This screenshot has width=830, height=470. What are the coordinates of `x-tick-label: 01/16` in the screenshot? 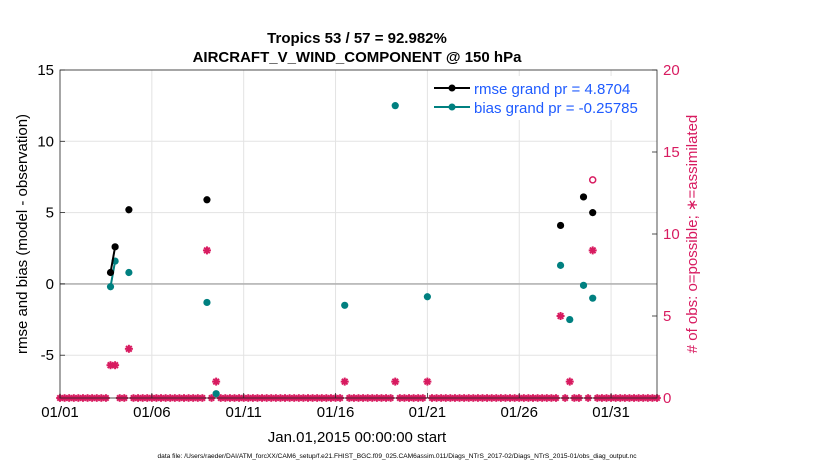 It's located at (336, 412).